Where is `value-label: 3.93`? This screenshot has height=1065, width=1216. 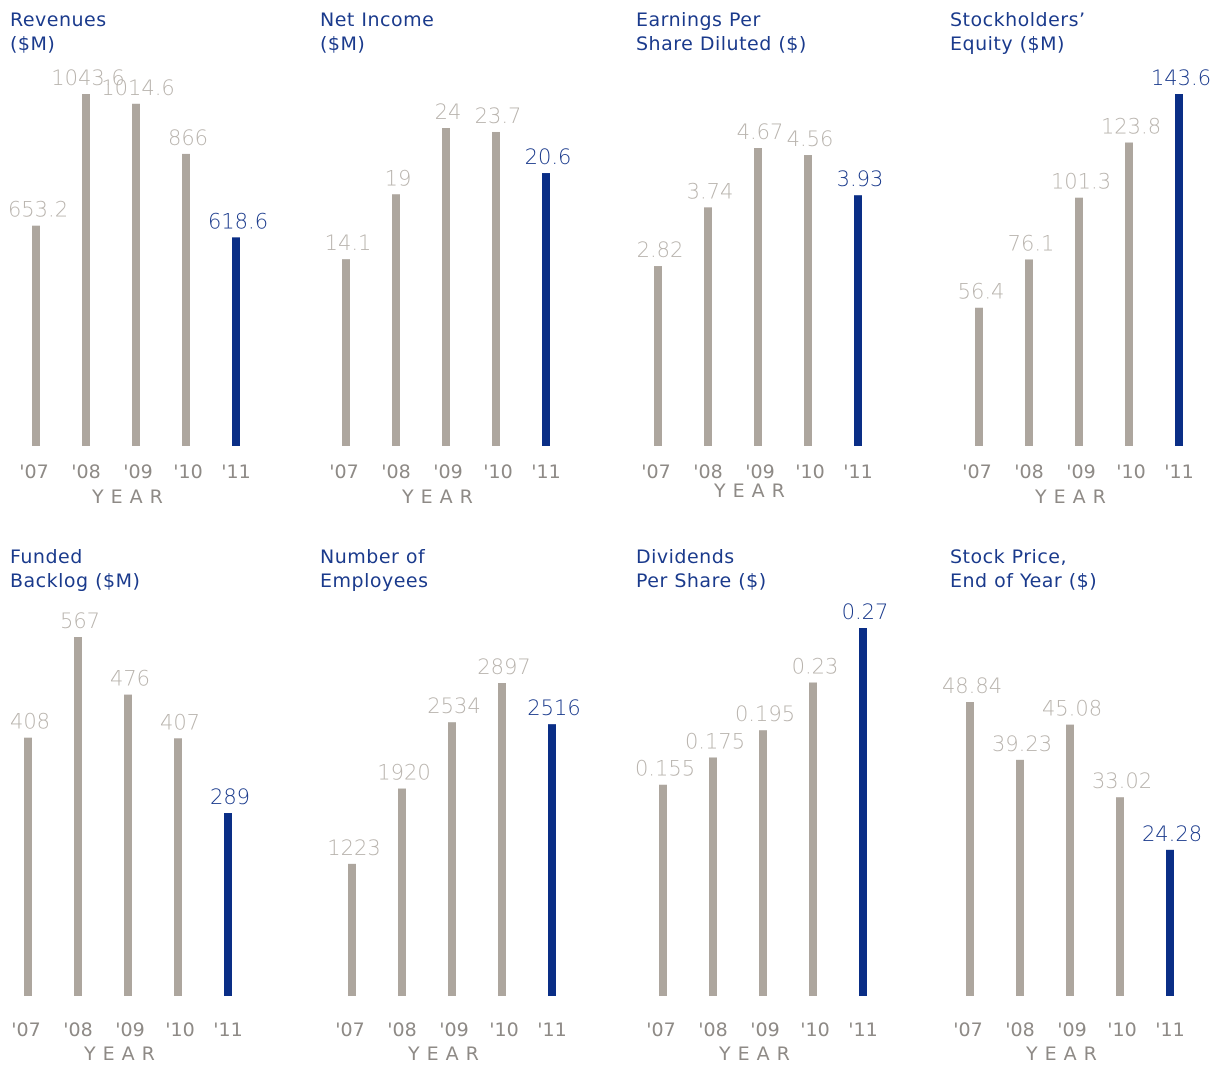 value-label: 3.93 is located at coordinates (860, 179).